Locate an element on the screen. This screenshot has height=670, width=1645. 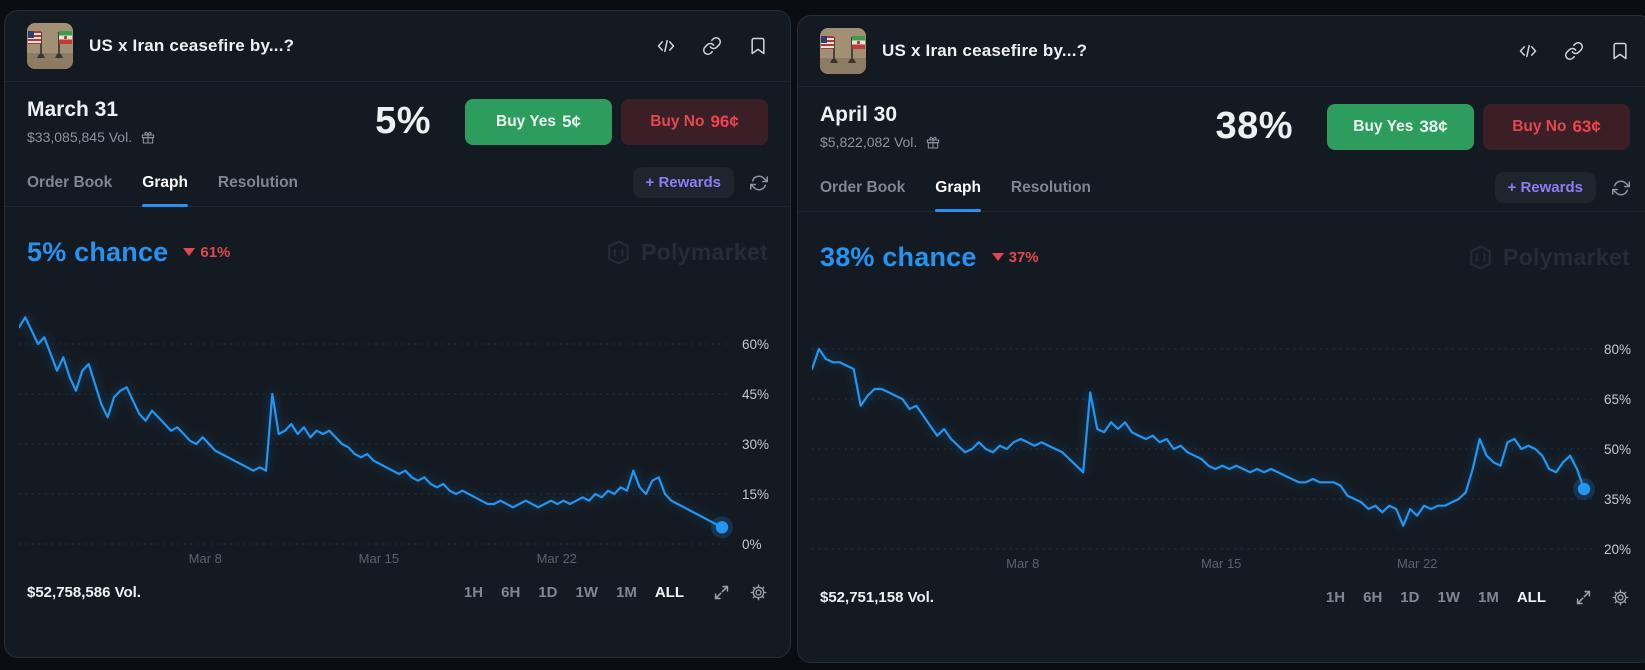
buy-yes-button: Buy Yes 38¢ is located at coordinates (1400, 126).